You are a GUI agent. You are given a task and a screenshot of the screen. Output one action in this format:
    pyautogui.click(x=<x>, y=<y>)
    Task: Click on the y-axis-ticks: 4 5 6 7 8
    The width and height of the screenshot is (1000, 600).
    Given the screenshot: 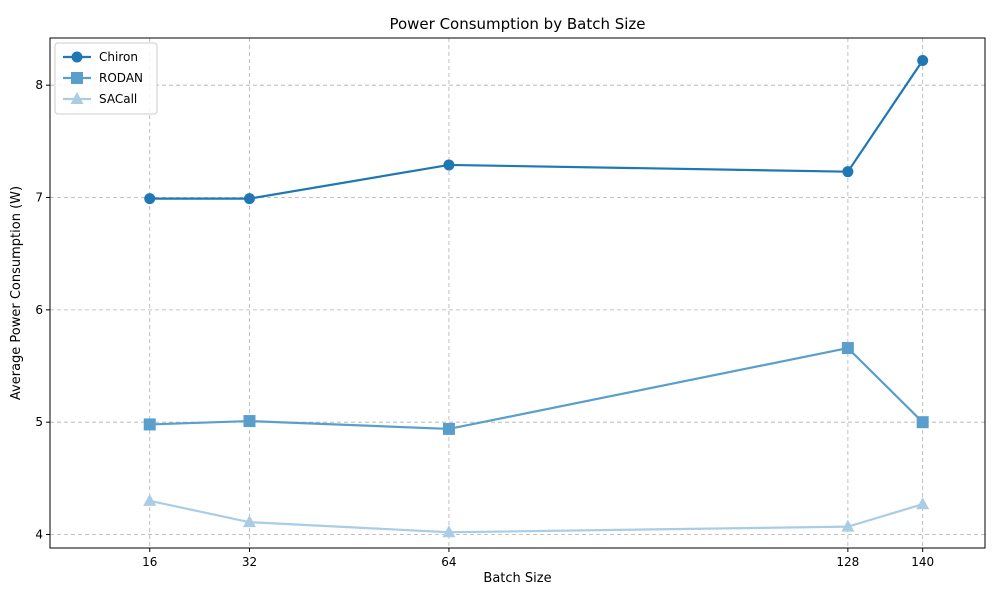 What is the action you would take?
    pyautogui.click(x=42, y=310)
    